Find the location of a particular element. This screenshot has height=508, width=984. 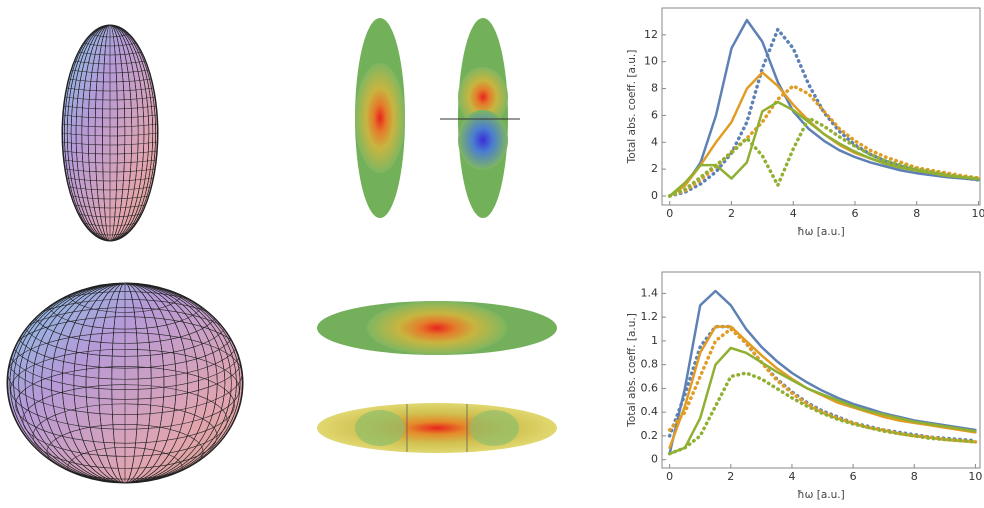

y-tick-label: 1 is located at coordinates (654, 340).